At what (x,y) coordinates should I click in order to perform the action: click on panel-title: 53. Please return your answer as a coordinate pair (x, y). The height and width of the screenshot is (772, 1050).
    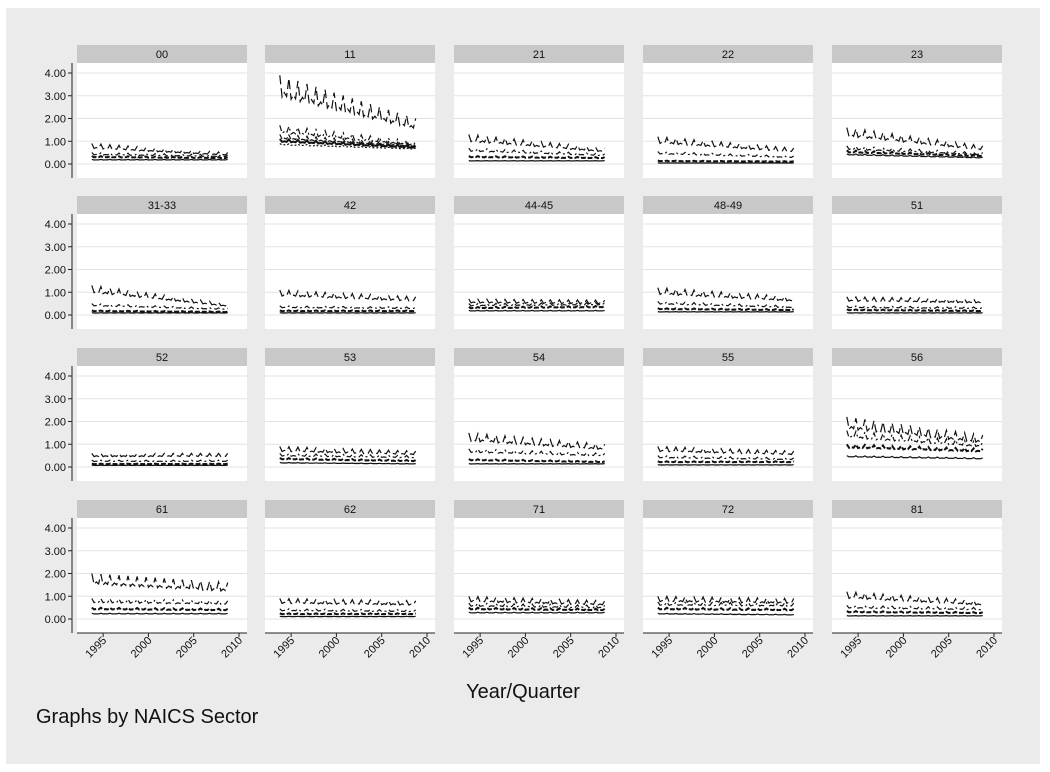
    Looking at the image, I should click on (350, 358).